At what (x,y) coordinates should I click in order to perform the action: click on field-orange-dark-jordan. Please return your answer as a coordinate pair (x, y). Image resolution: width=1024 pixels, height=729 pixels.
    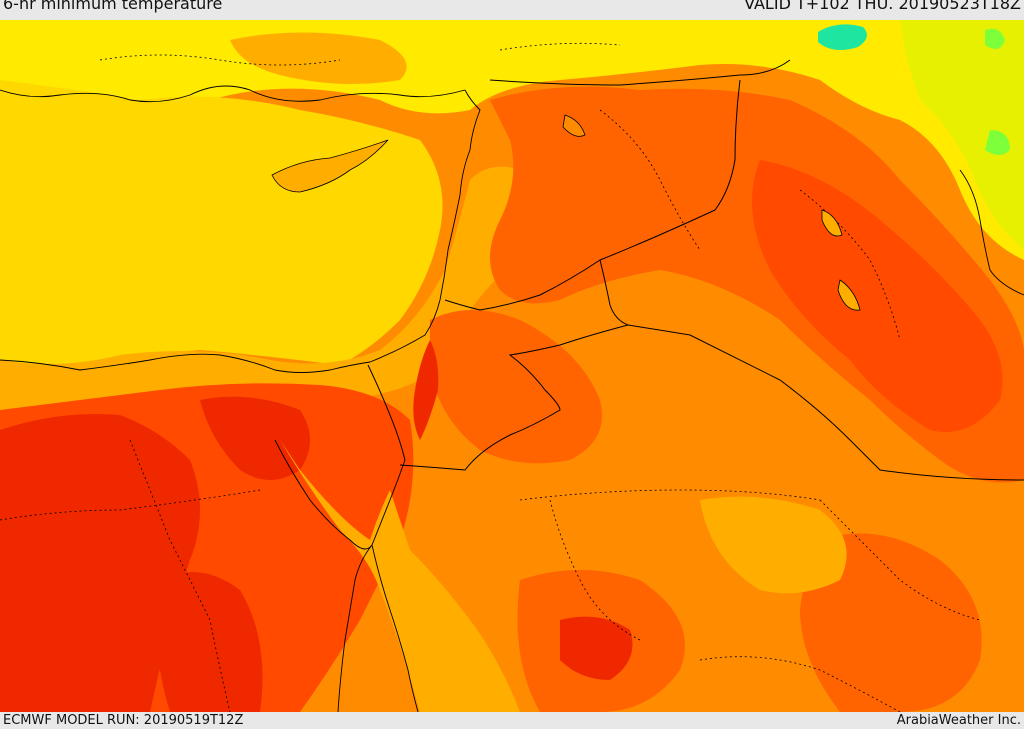
    Looking at the image, I should click on (516, 387).